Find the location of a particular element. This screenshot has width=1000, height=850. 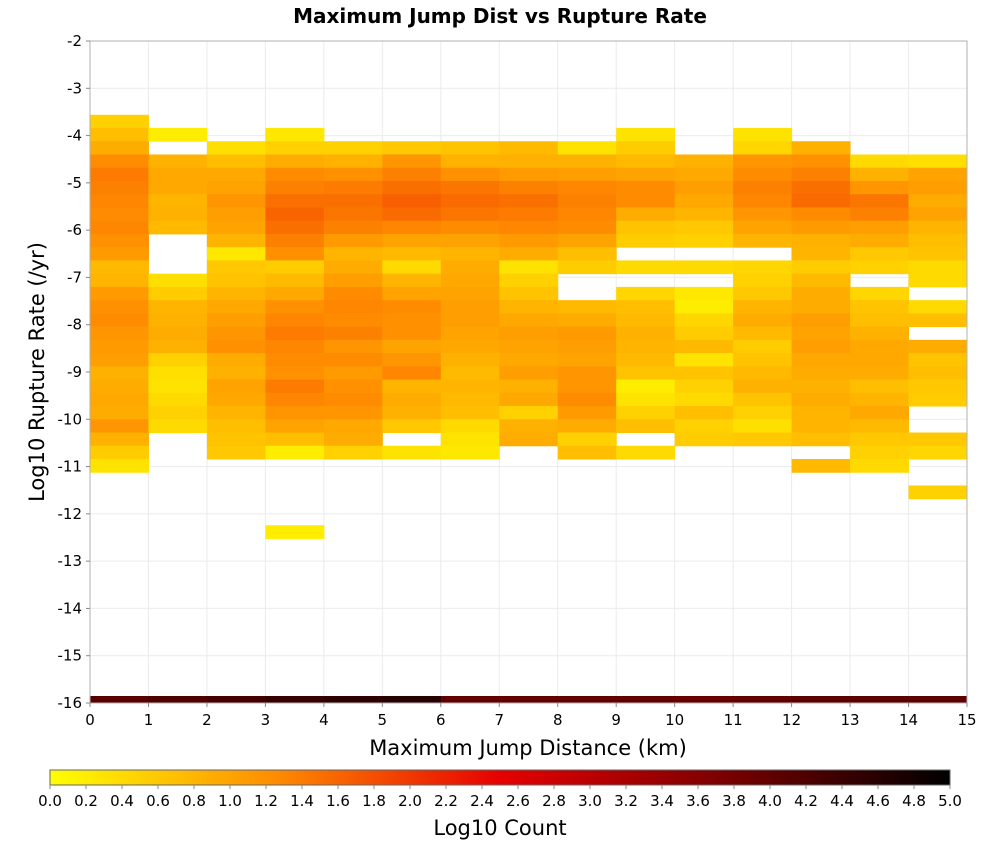

colorbar-tick-label: 3.0 is located at coordinates (590, 801).